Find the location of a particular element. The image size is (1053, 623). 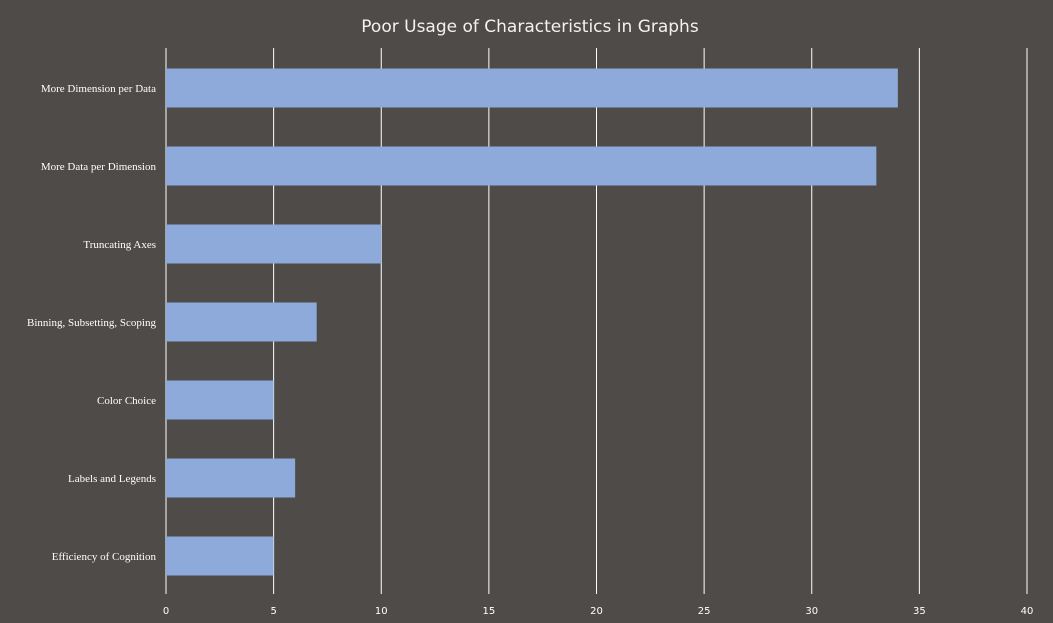

x-tick-label: 20 is located at coordinates (596, 611).